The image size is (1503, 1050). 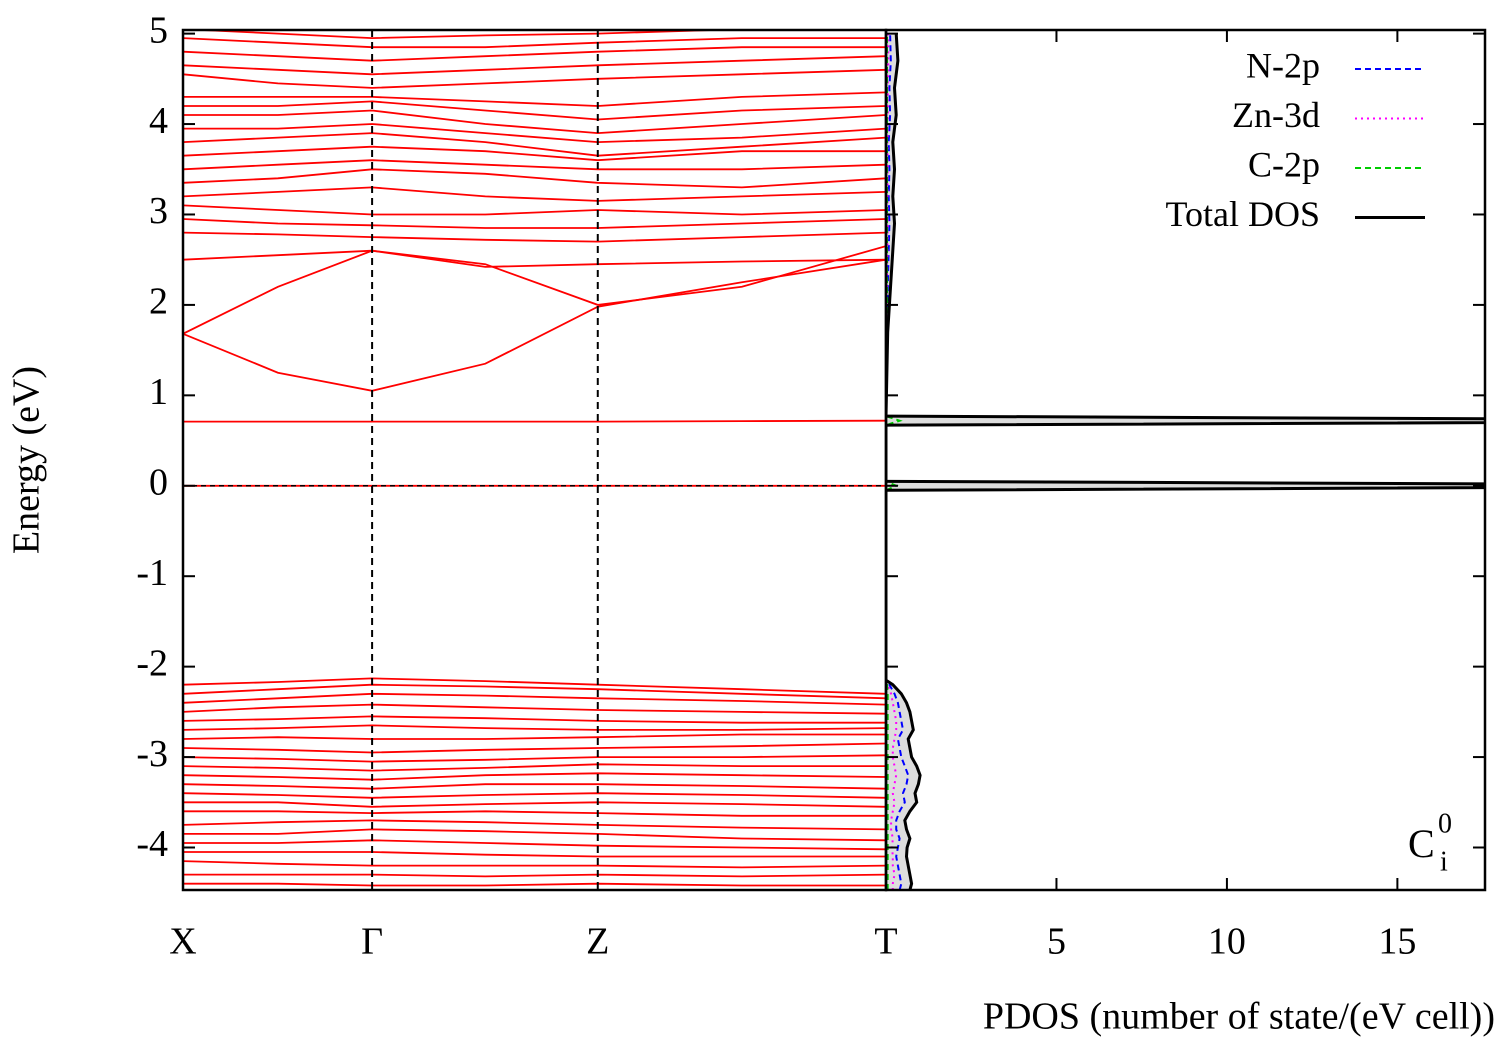 What do you see at coordinates (1283, 65) in the screenshot?
I see `legend-label: N-2p` at bounding box center [1283, 65].